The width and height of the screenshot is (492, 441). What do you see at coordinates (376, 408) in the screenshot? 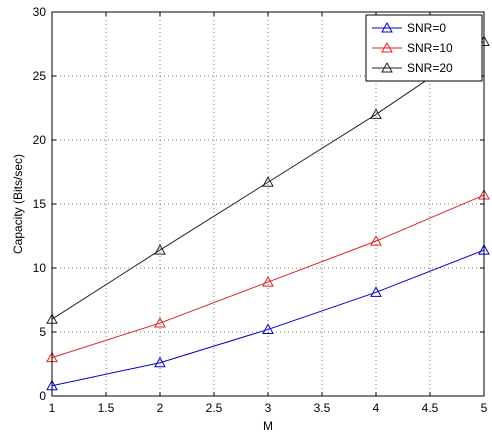
I see `x-tick-label: 4` at bounding box center [376, 408].